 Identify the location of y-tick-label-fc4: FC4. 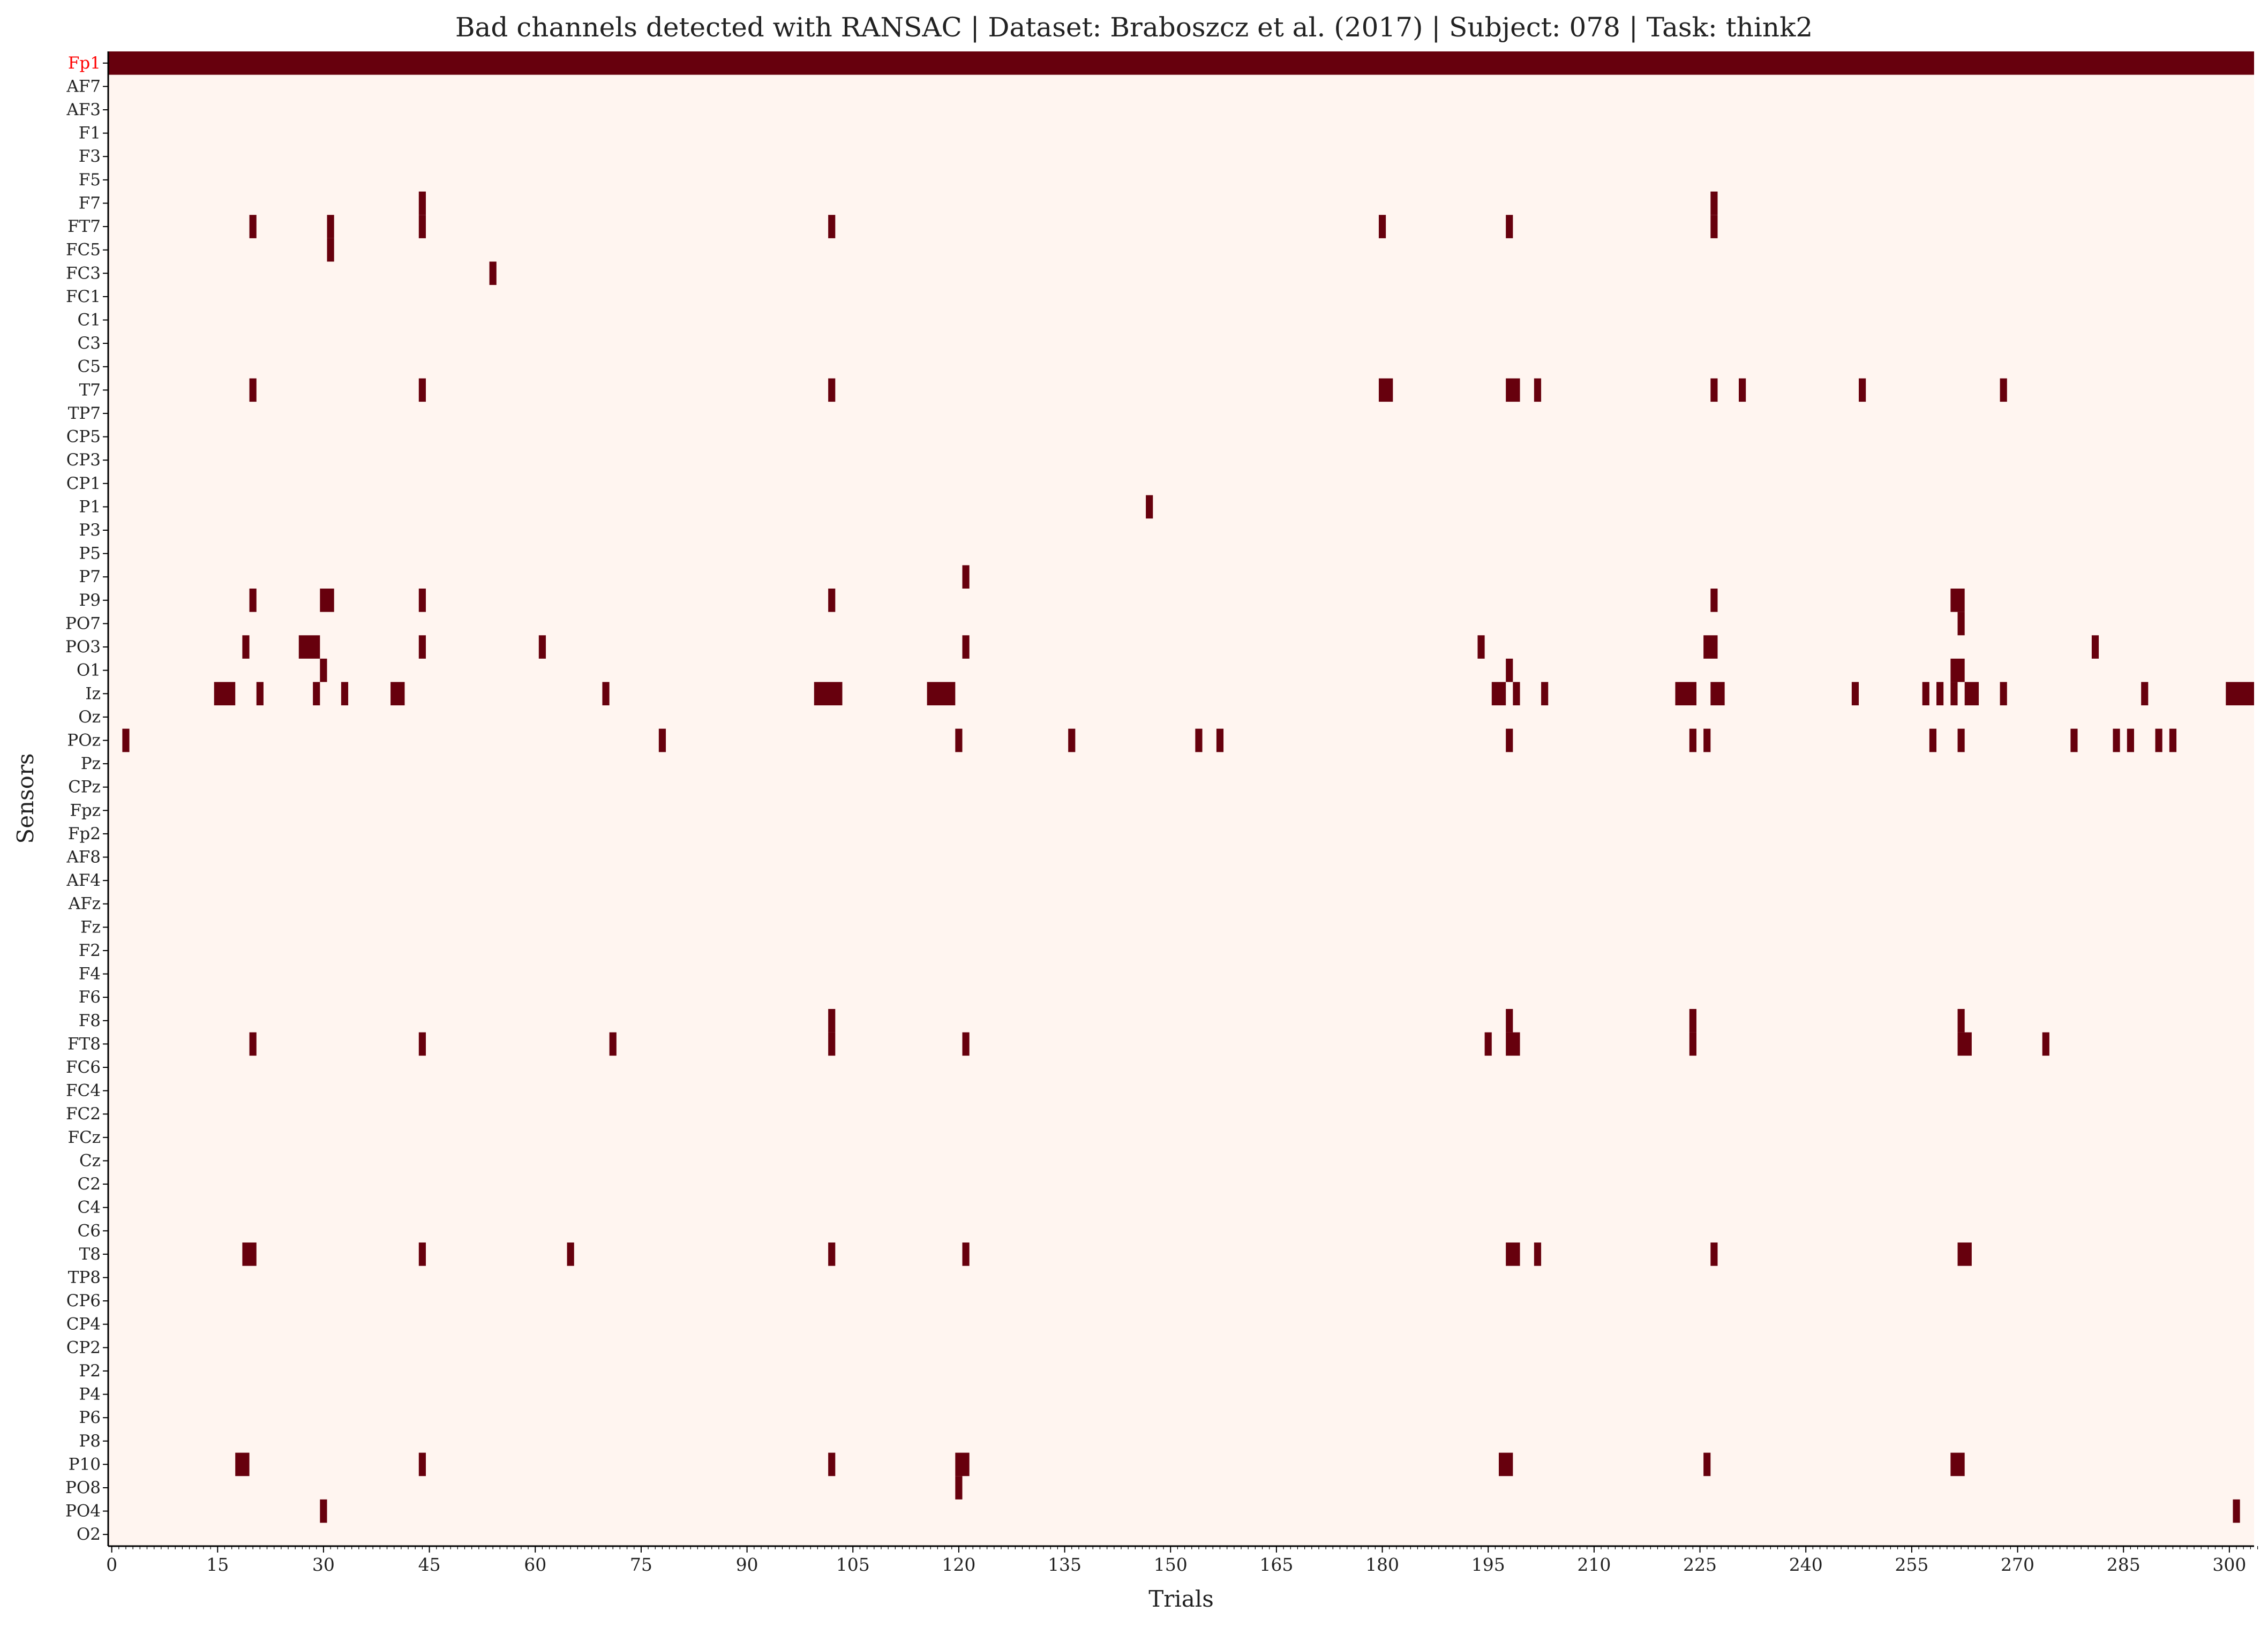
(83, 1091).